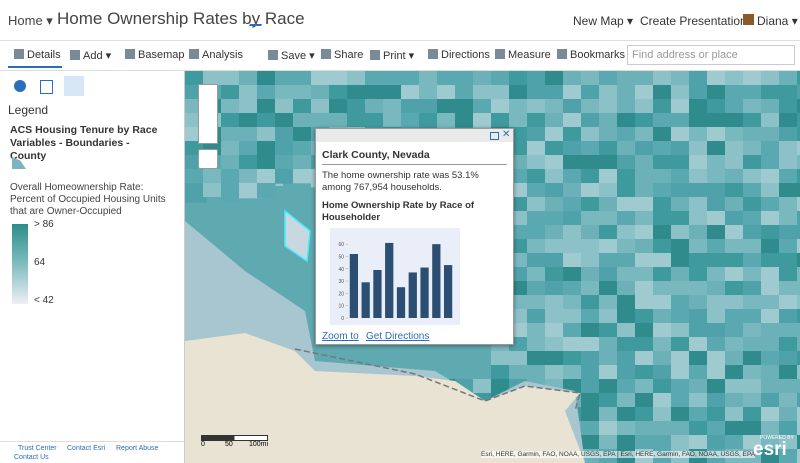 Image resolution: width=800 pixels, height=463 pixels. What do you see at coordinates (494, 136) in the screenshot?
I see `maximize-button` at bounding box center [494, 136].